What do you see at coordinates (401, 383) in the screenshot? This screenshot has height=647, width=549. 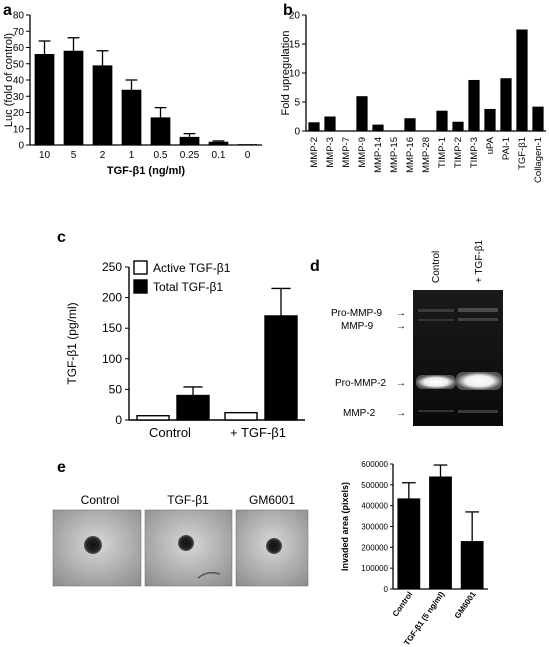 I see `gel-arrow-promm2: →` at bounding box center [401, 383].